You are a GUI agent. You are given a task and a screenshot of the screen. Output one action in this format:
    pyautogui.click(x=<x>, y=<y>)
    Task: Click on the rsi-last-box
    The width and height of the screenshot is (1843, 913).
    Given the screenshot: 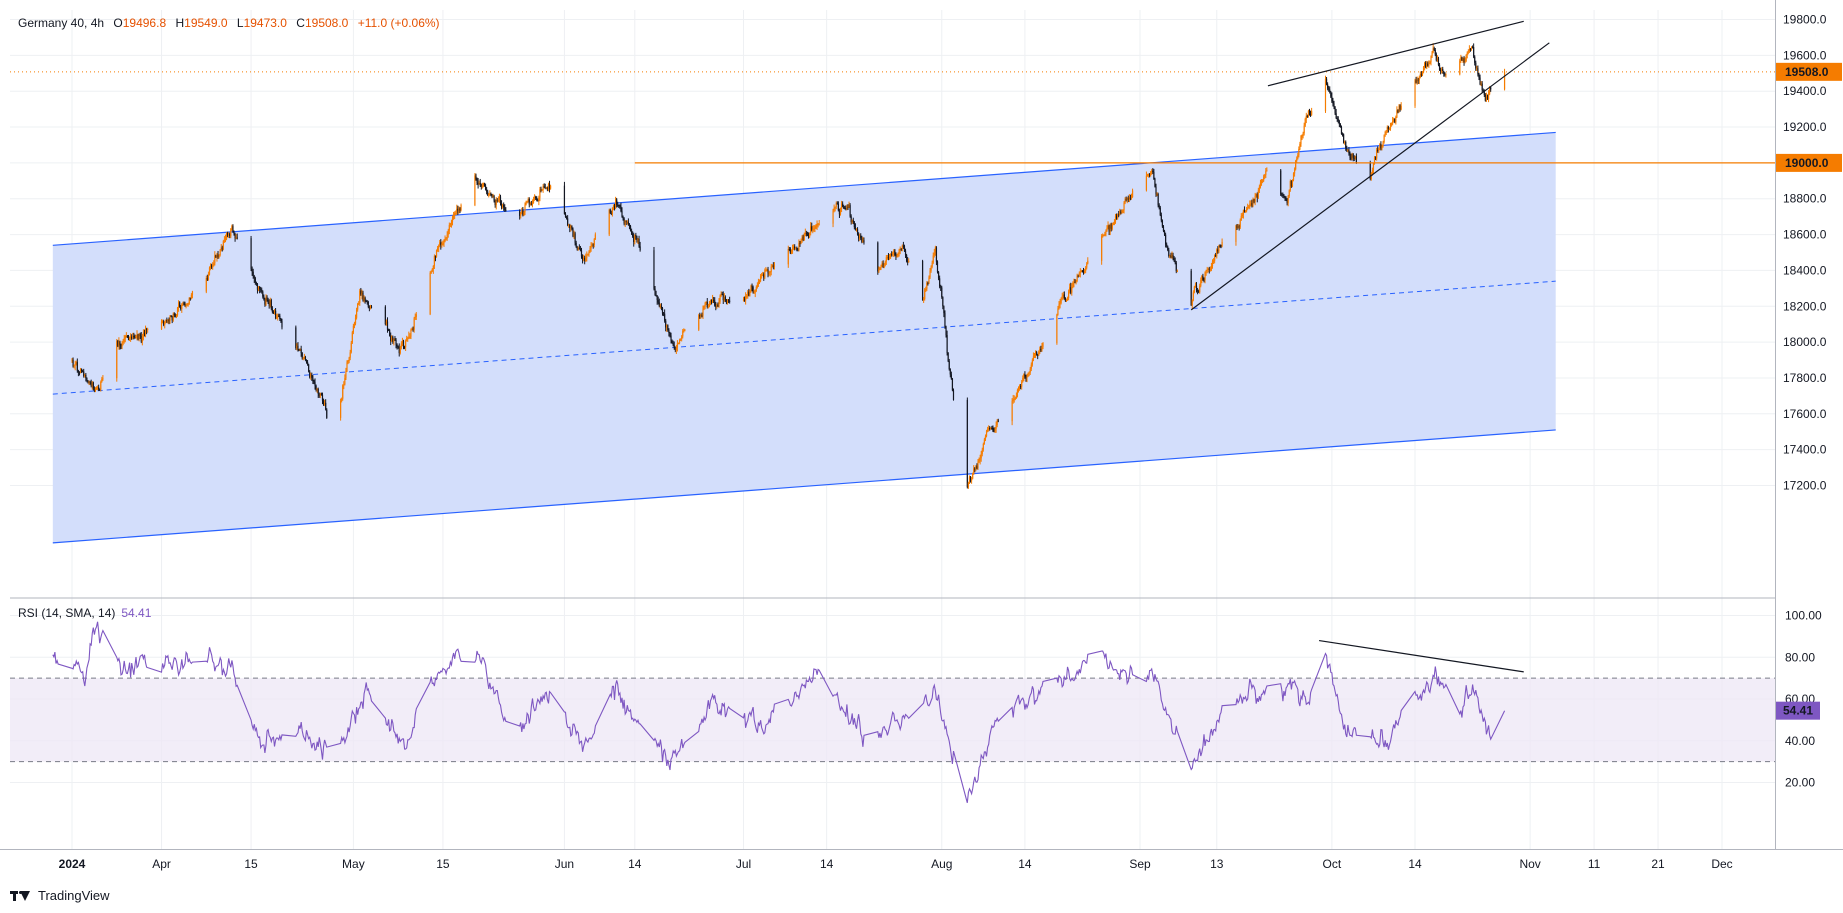 What is the action you would take?
    pyautogui.click(x=1798, y=710)
    